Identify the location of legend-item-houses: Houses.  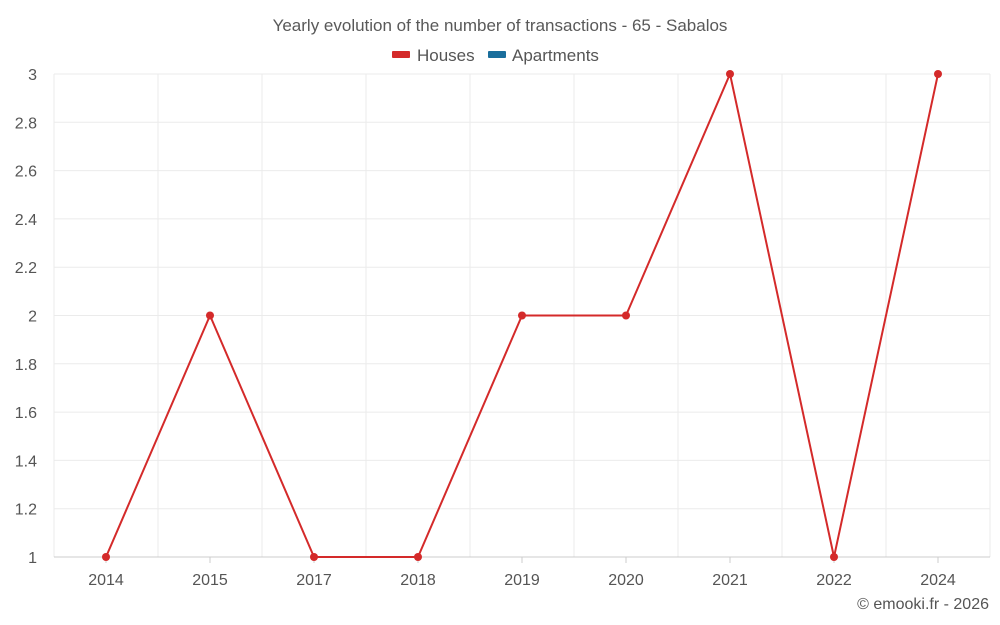
(433, 55).